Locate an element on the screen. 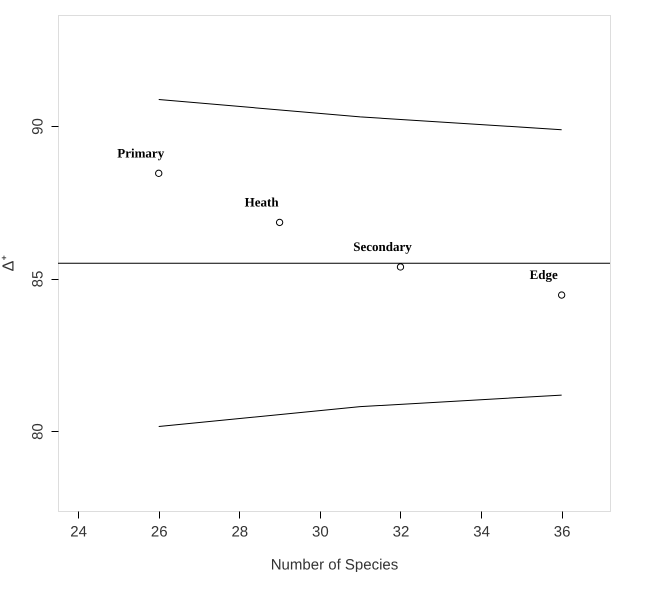 The width and height of the screenshot is (647, 597). x-tick-label: 26 is located at coordinates (159, 532).